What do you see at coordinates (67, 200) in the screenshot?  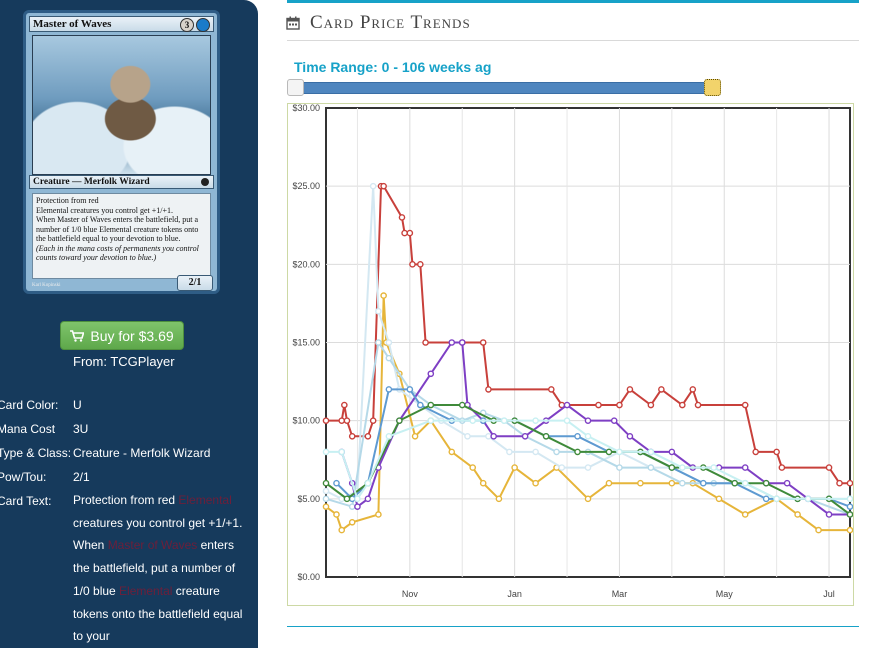 I see `card-rules-line: Protection from red` at bounding box center [67, 200].